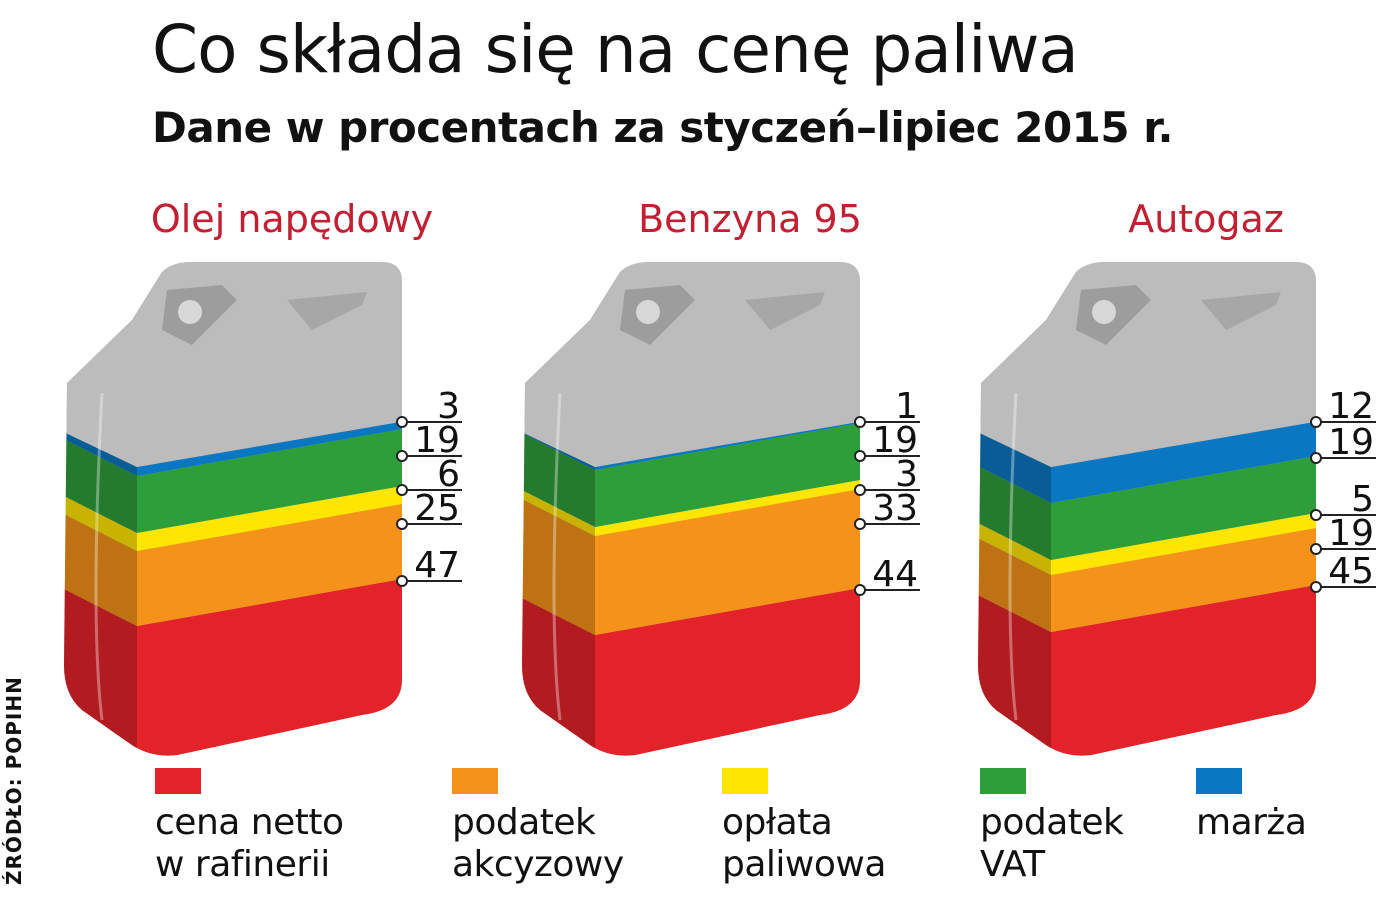 The image size is (1400, 900). Describe the element at coordinates (895, 574) in the screenshot. I see `value-label: 44` at that location.